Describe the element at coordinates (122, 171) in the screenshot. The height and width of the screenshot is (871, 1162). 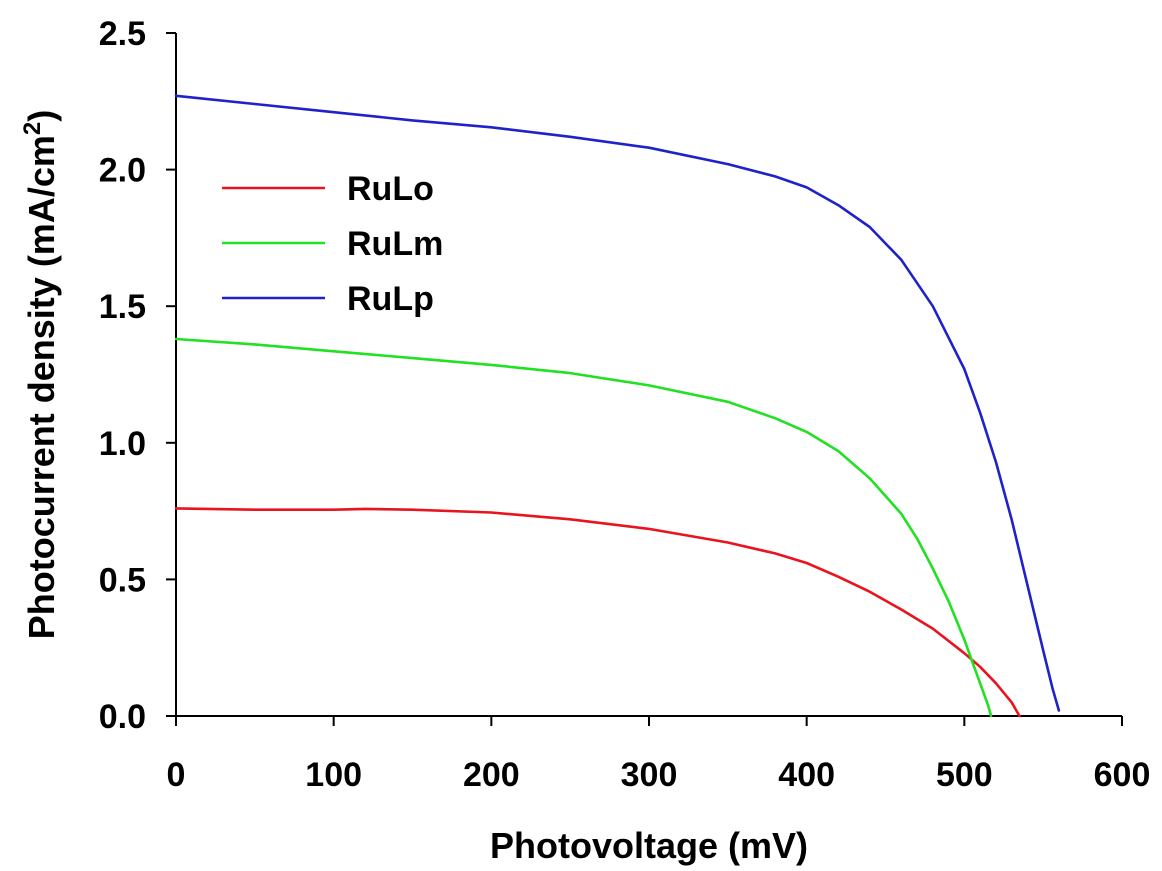
I see `y-tick-label: 2.0` at that location.